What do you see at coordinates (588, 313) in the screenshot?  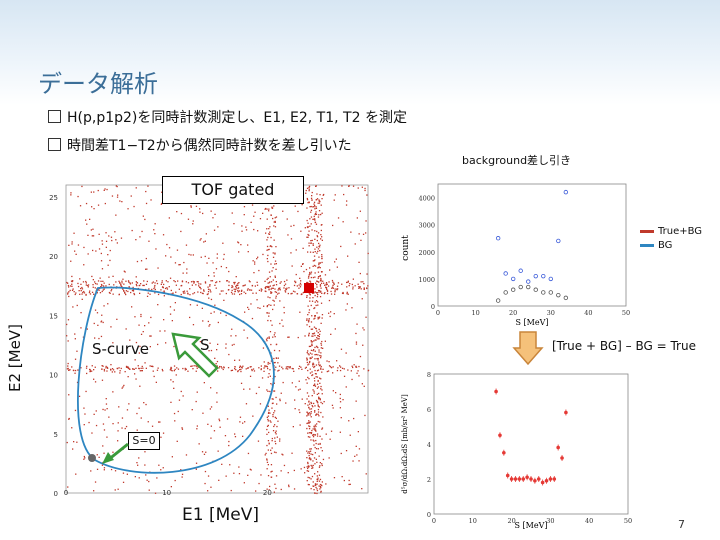 I see `count-x-tick-label: 40` at bounding box center [588, 313].